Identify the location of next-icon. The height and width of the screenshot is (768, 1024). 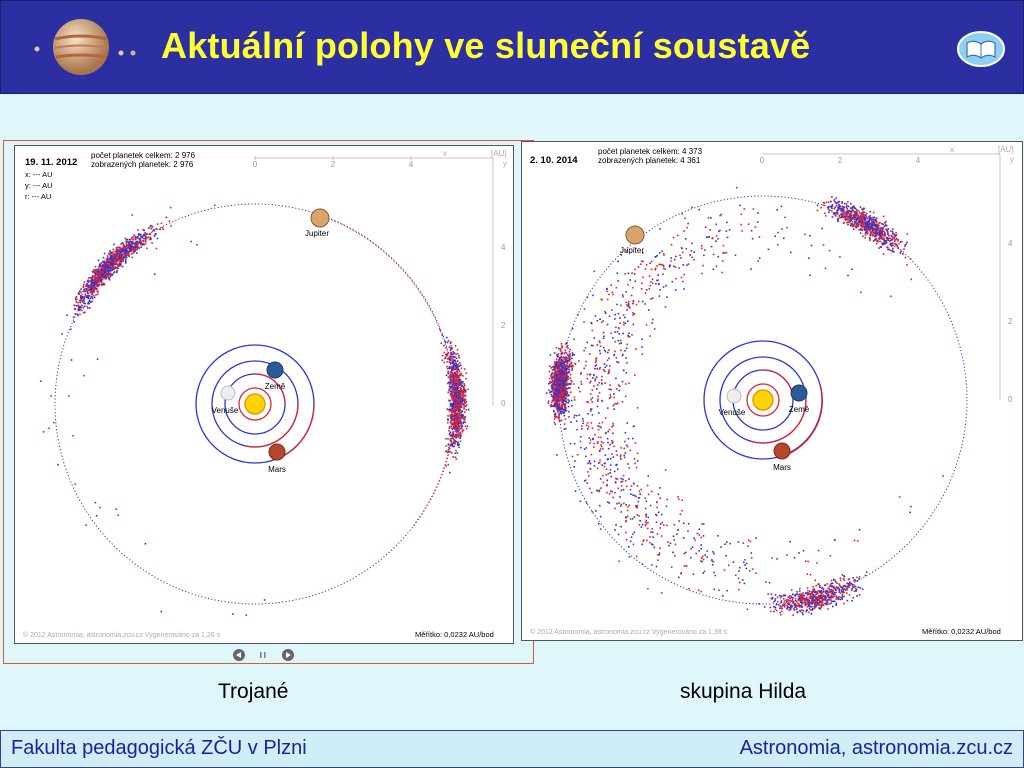
(288, 655).